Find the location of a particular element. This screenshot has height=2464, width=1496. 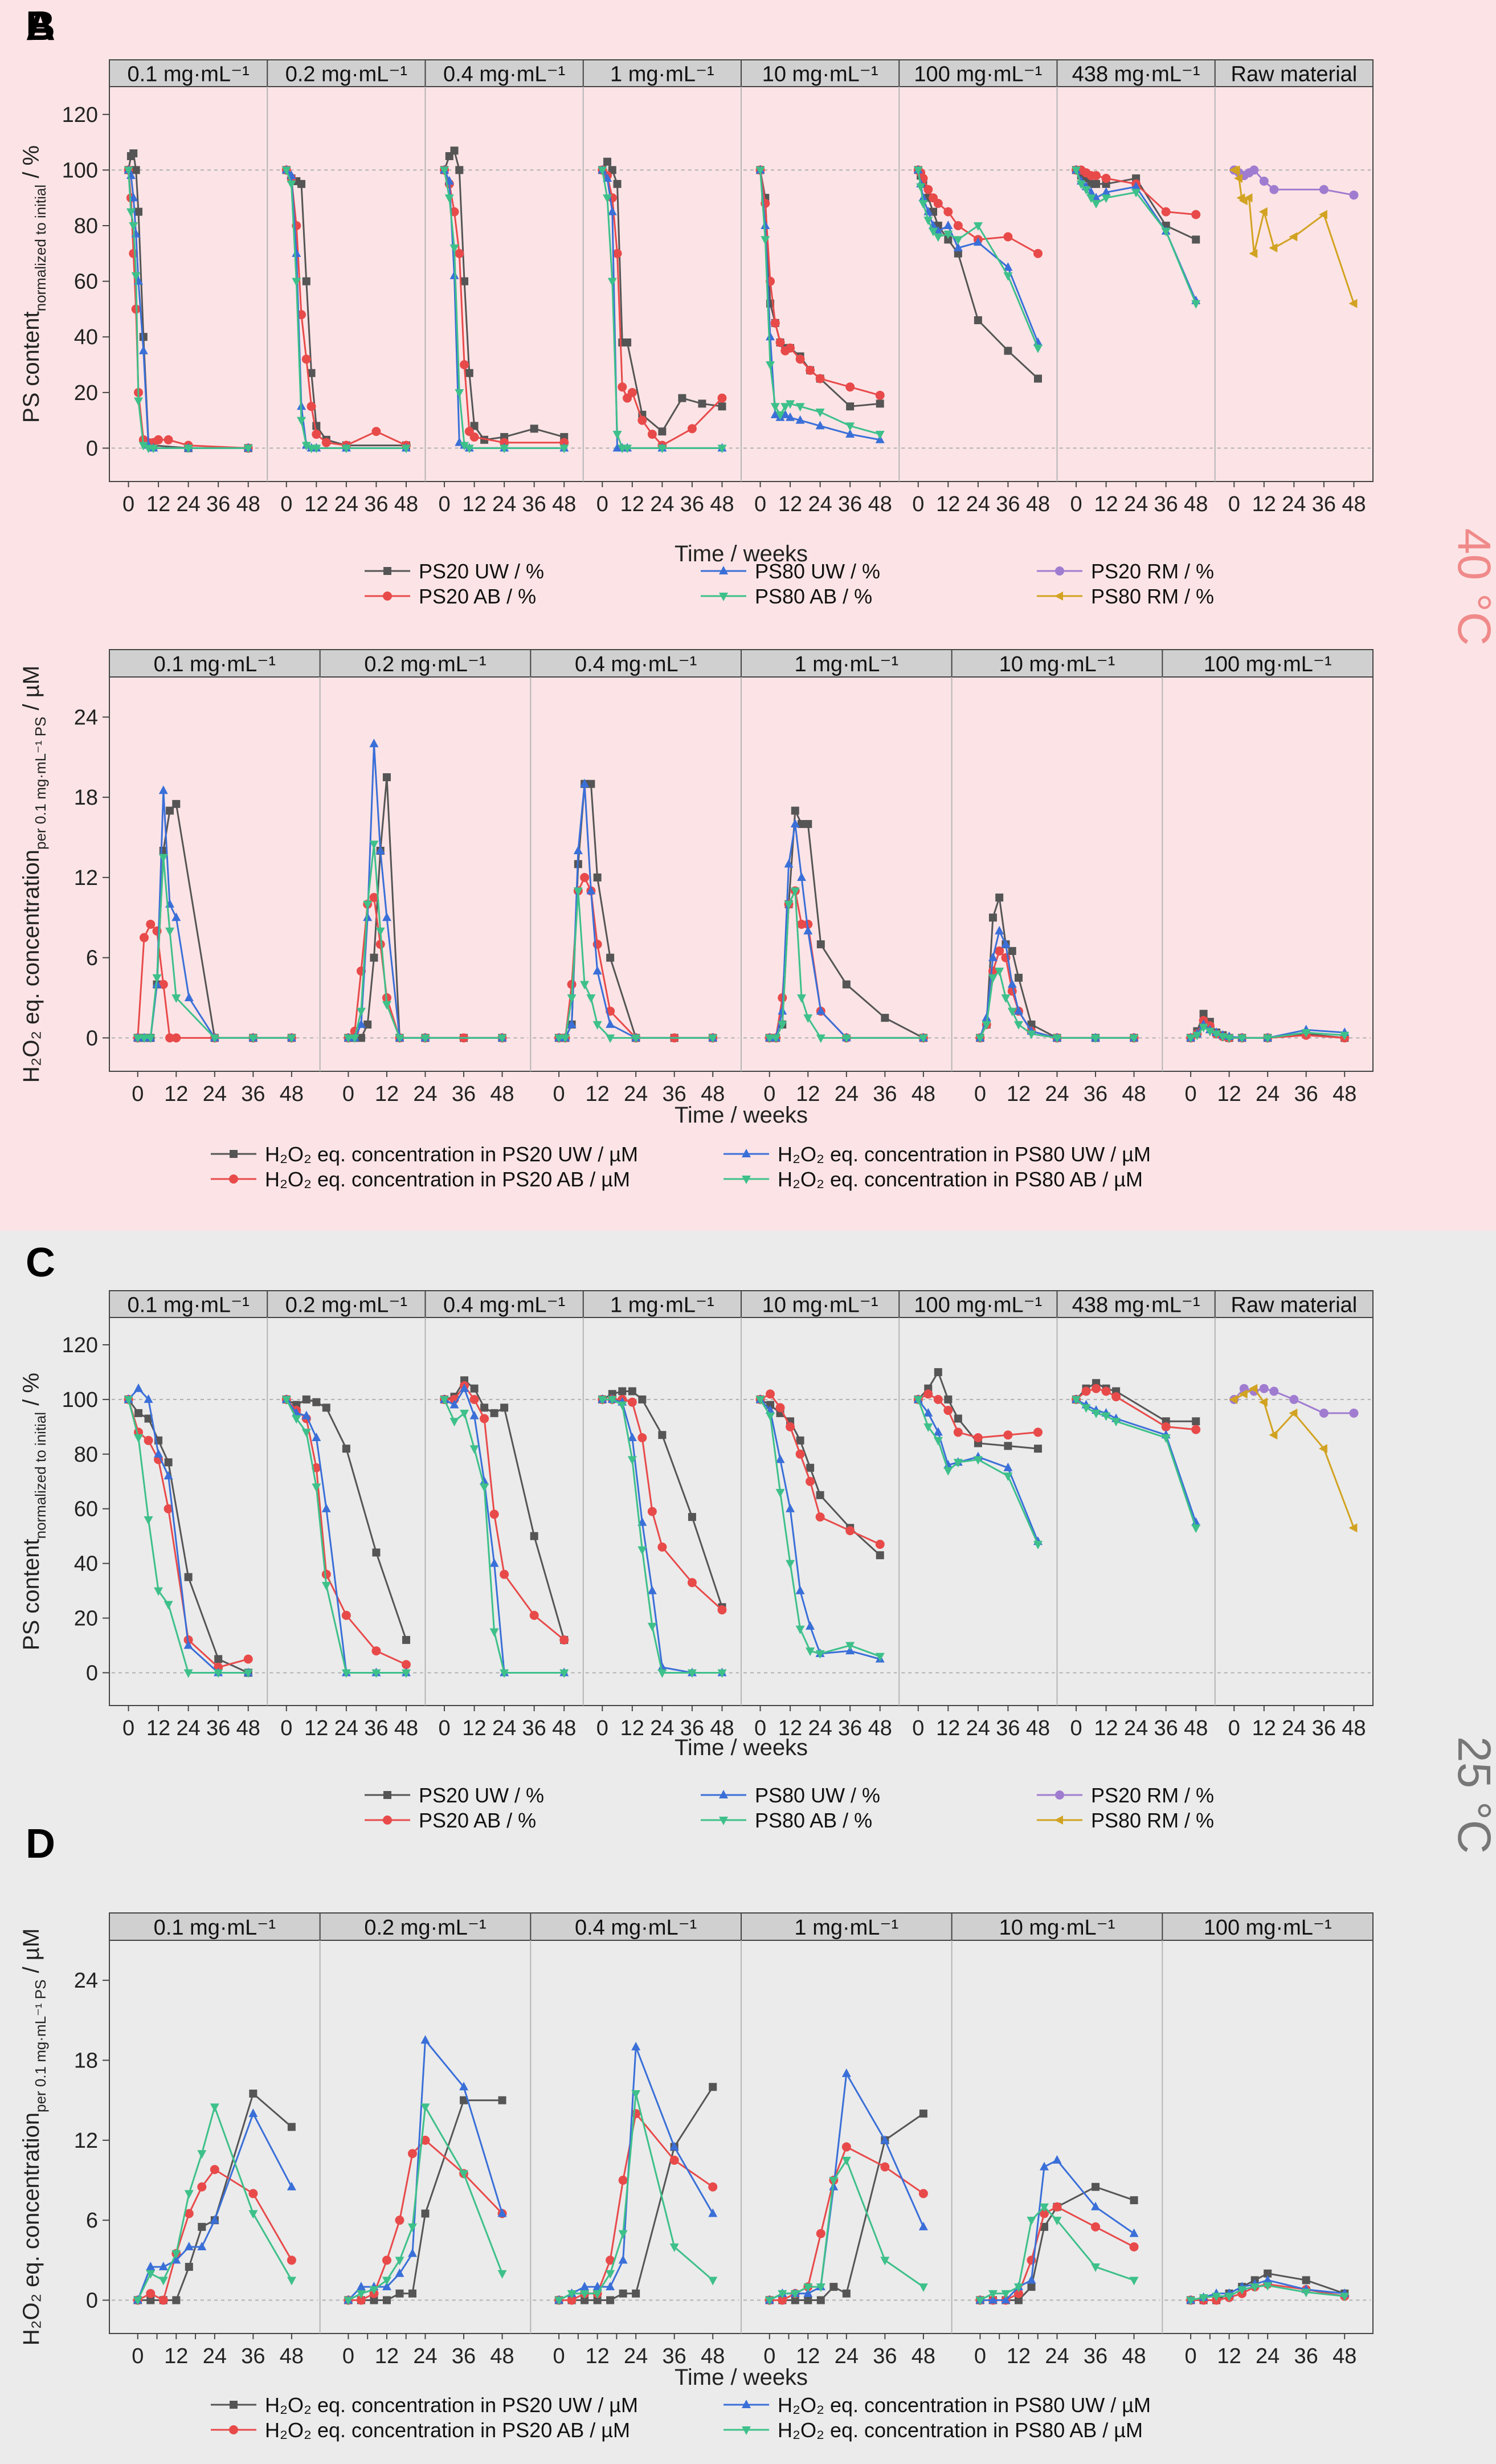

facet-A-5: 10 mg·mL⁻¹ 0 12 24 36 48 is located at coordinates (819, 288).